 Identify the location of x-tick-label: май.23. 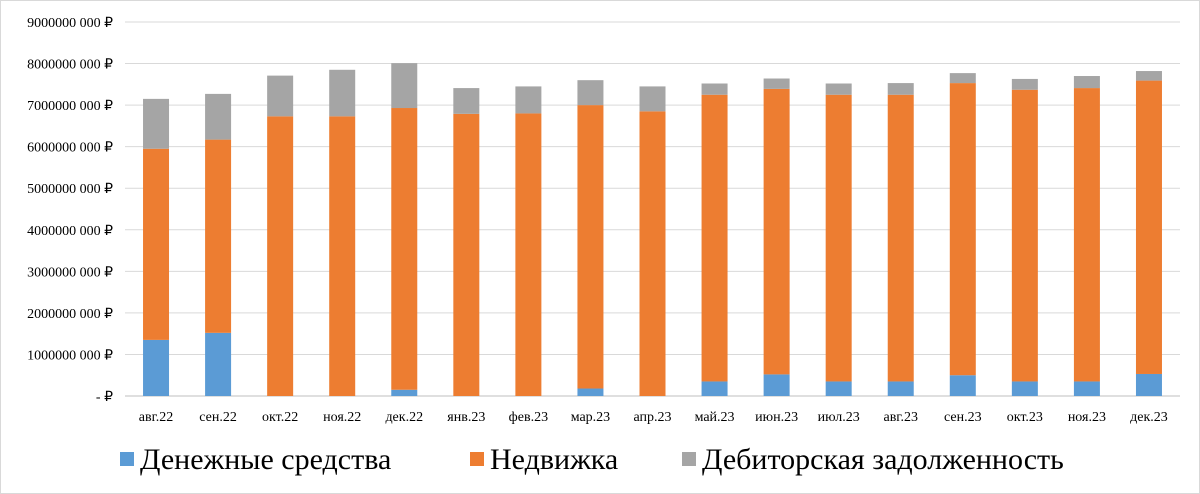
(715, 417).